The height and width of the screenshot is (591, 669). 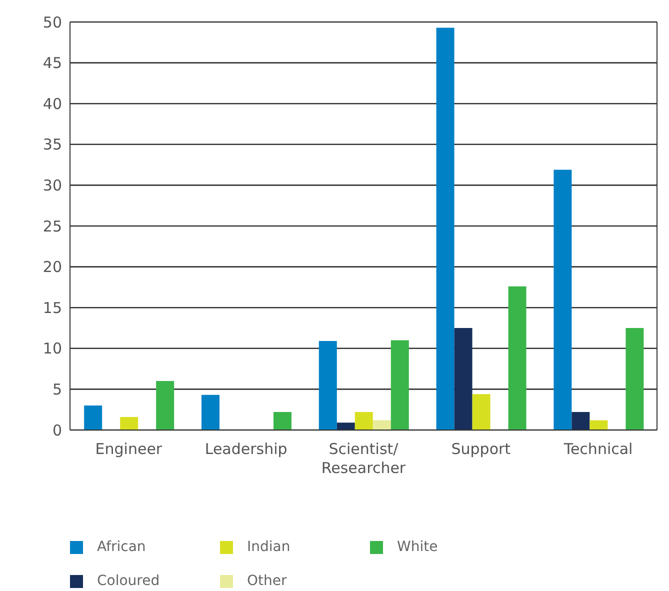 I want to click on y-tick-label: 25, so click(x=52, y=226).